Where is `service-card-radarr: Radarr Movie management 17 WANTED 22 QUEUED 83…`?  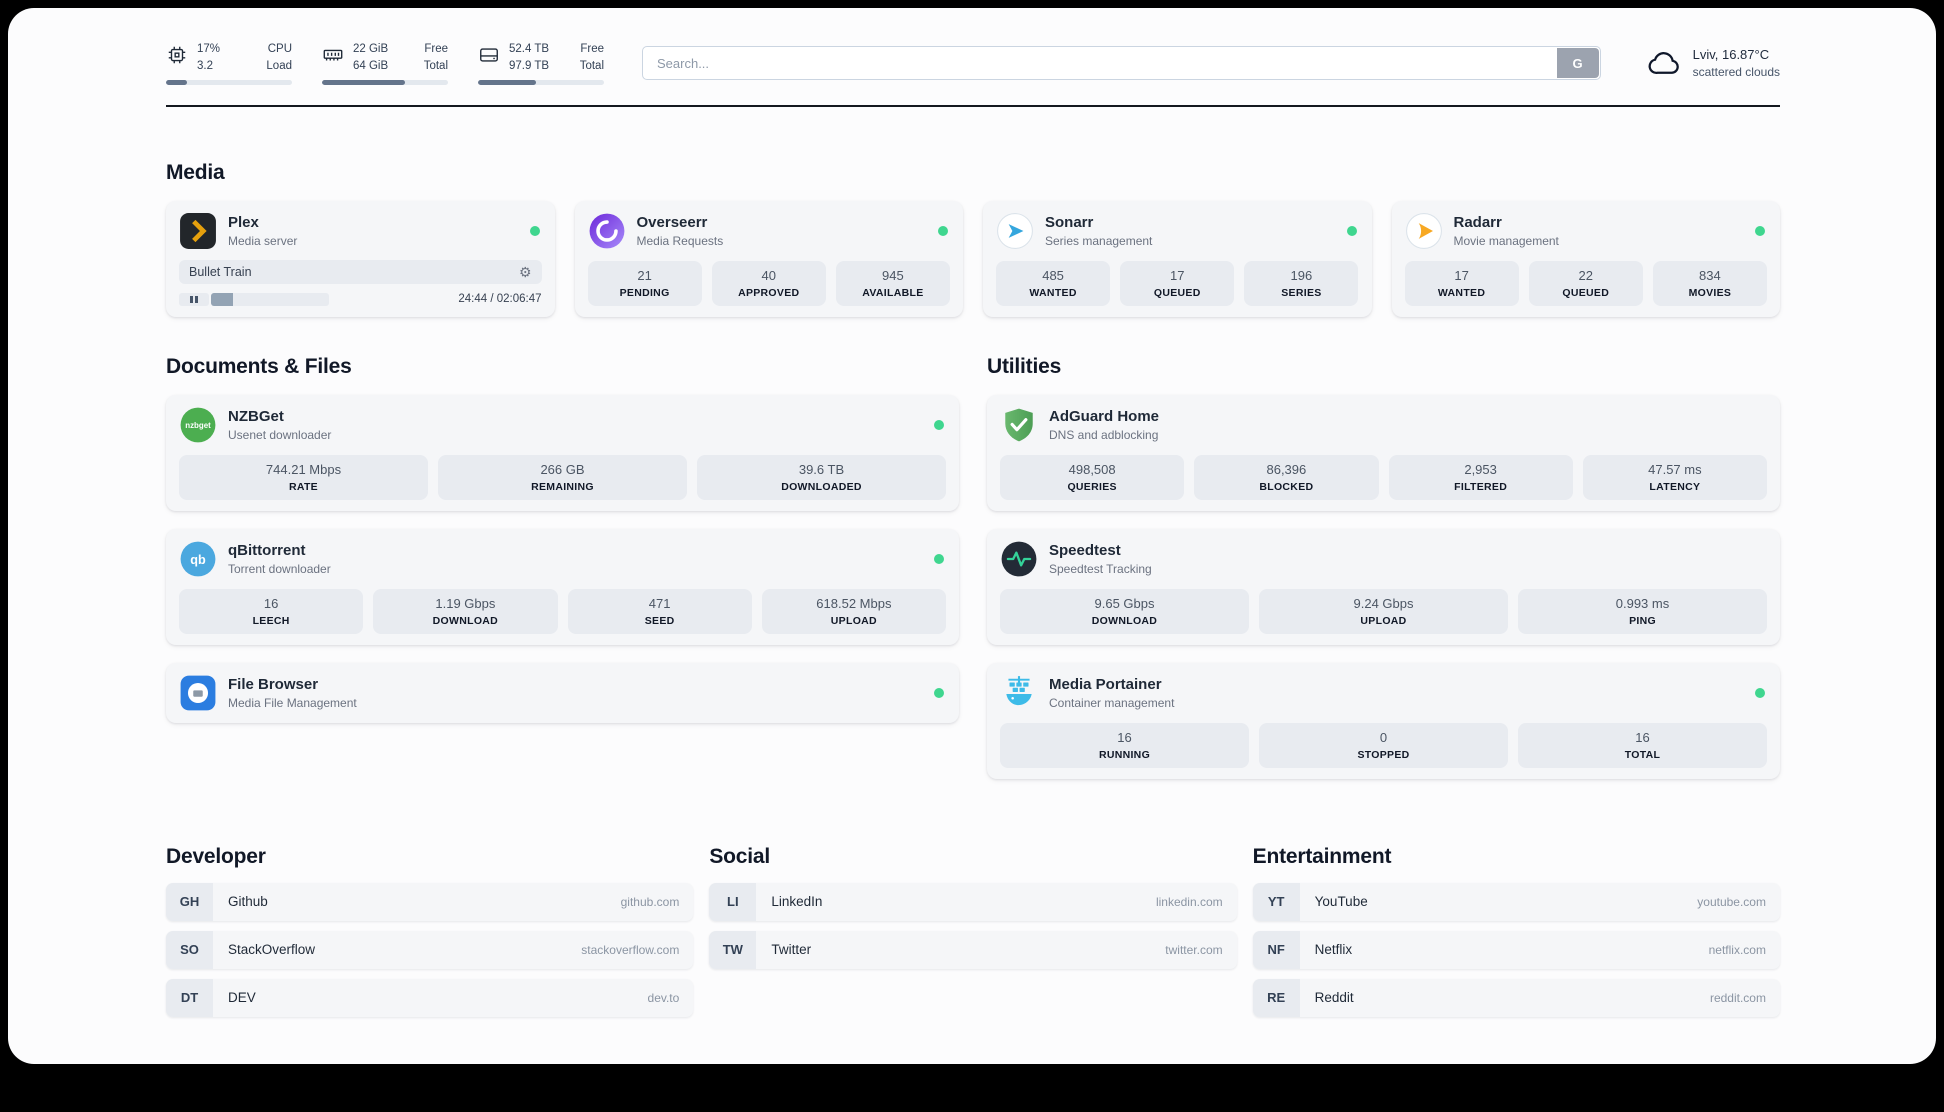 service-card-radarr: Radarr Movie management 17 WANTED 22 QUEUED 83… is located at coordinates (1585, 258).